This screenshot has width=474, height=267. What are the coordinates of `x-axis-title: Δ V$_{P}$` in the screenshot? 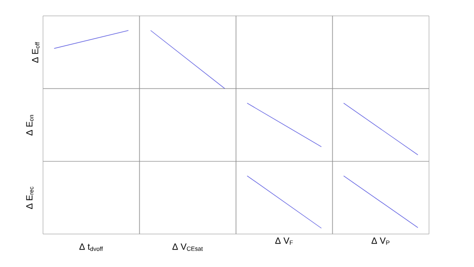 It's located at (381, 241).